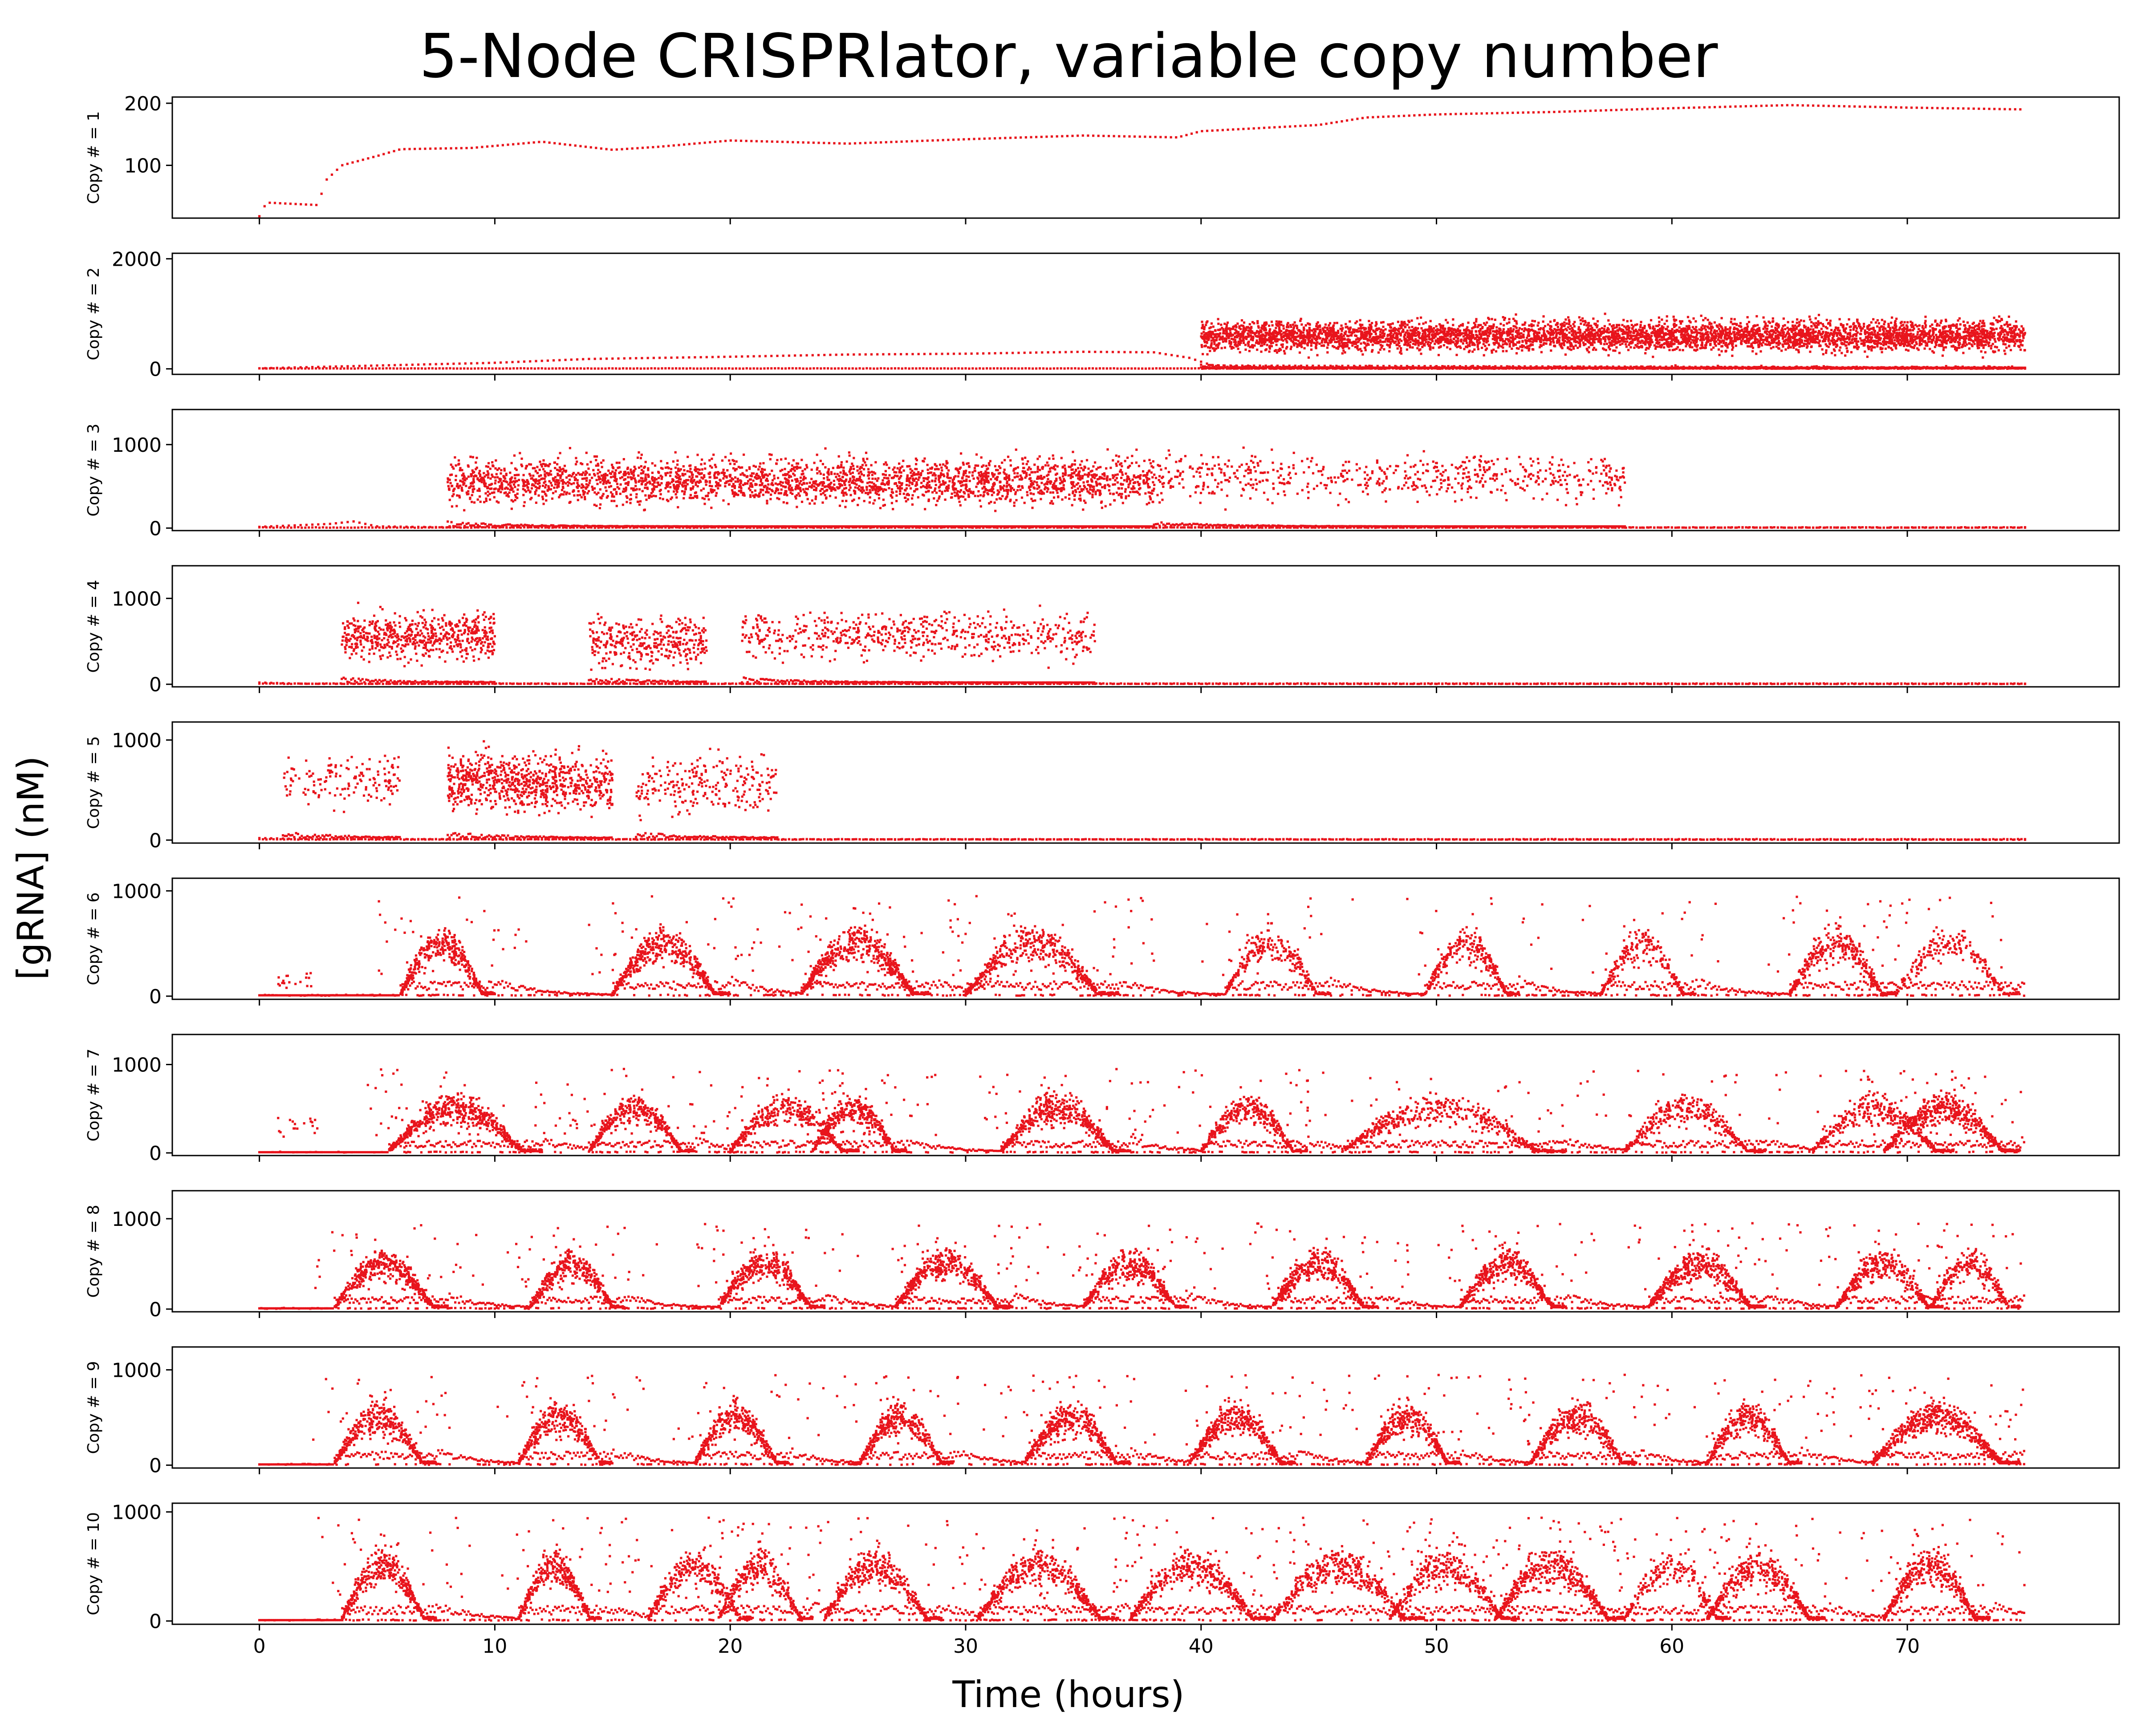  Describe the element at coordinates (1145, 157) in the screenshot. I see `panel-frame` at that location.